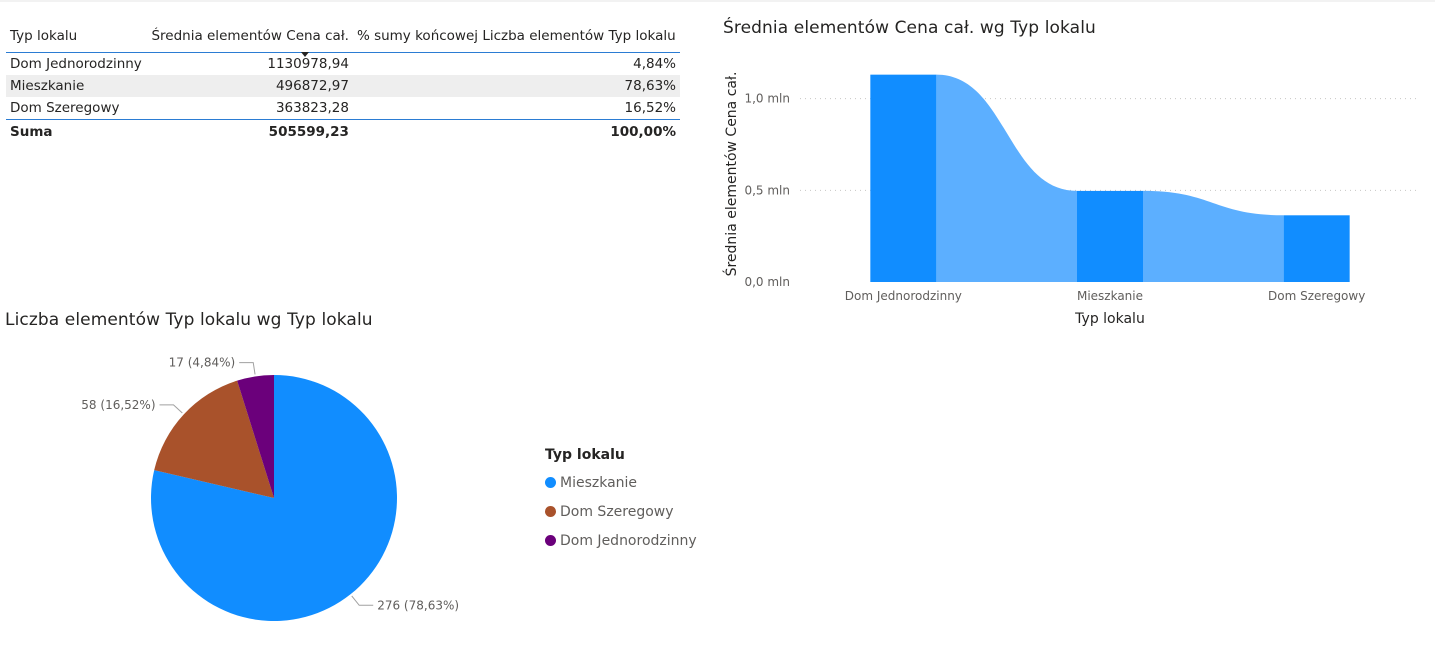  What do you see at coordinates (628, 540) in the screenshot?
I see `legend-label: Dom Jednorodzinny` at bounding box center [628, 540].